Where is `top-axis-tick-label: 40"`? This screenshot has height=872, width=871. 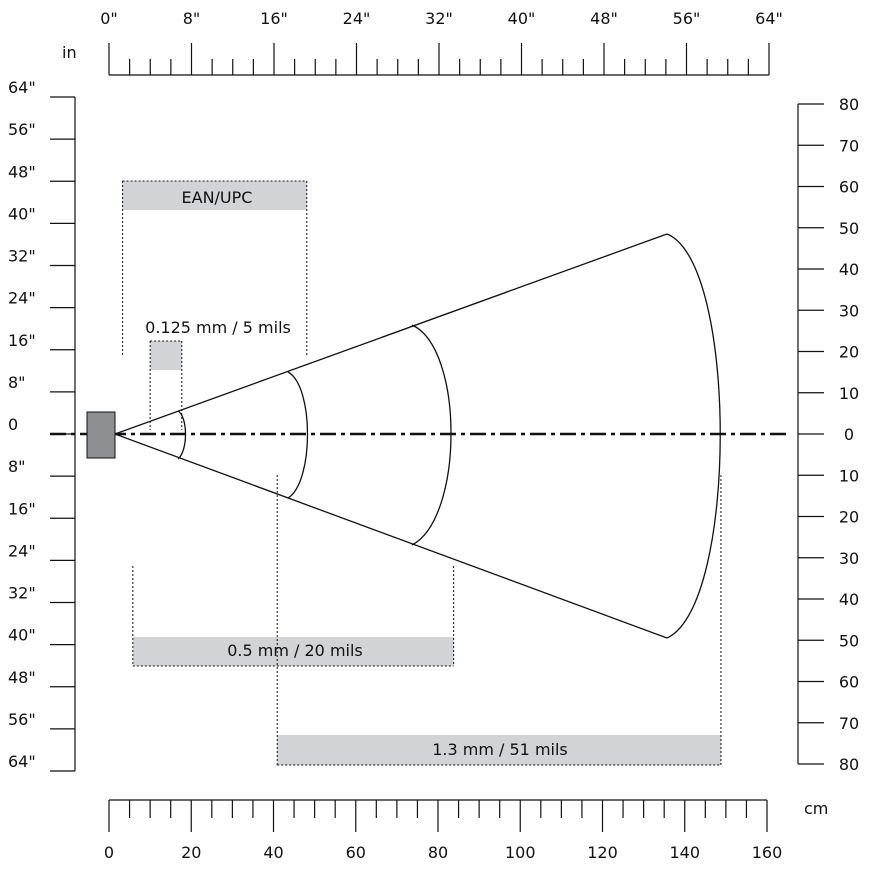
top-axis-tick-label: 40" is located at coordinates (522, 18).